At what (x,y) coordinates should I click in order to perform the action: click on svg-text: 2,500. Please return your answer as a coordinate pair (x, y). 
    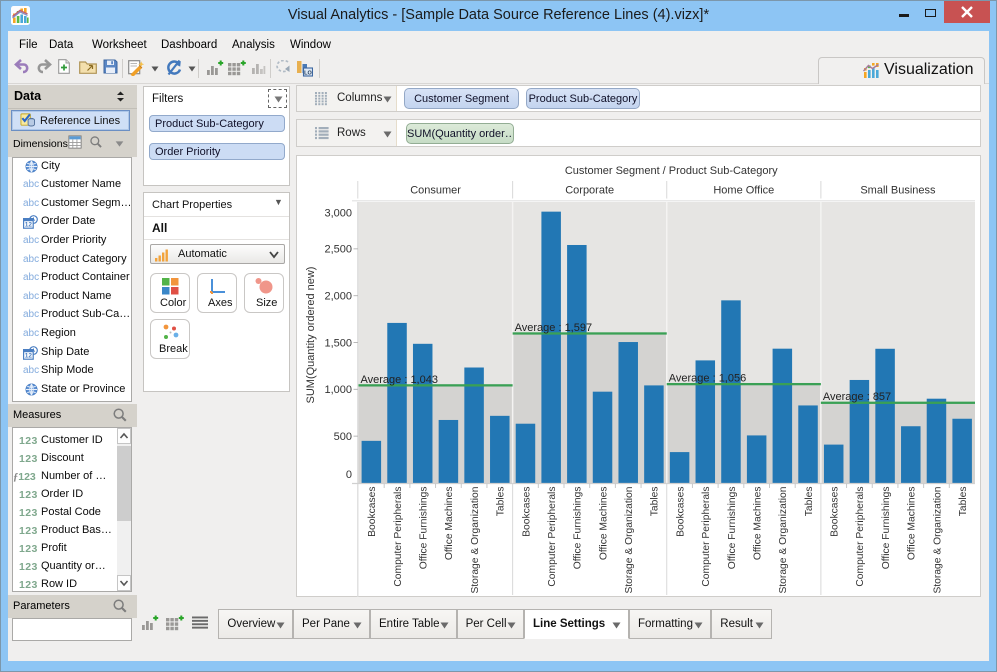
    Looking at the image, I should click on (338, 250).